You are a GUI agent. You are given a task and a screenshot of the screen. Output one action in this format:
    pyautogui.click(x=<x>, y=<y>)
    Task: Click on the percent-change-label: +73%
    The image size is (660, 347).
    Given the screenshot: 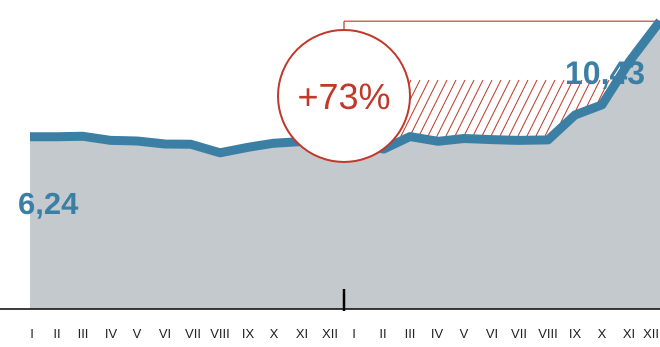 What is the action you would take?
    pyautogui.click(x=343, y=96)
    